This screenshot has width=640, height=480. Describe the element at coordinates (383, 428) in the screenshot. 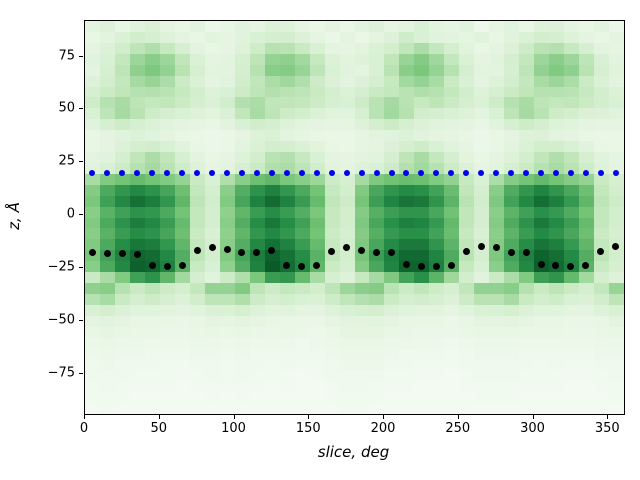

I see `x-axis-tick-label: 200` at that location.